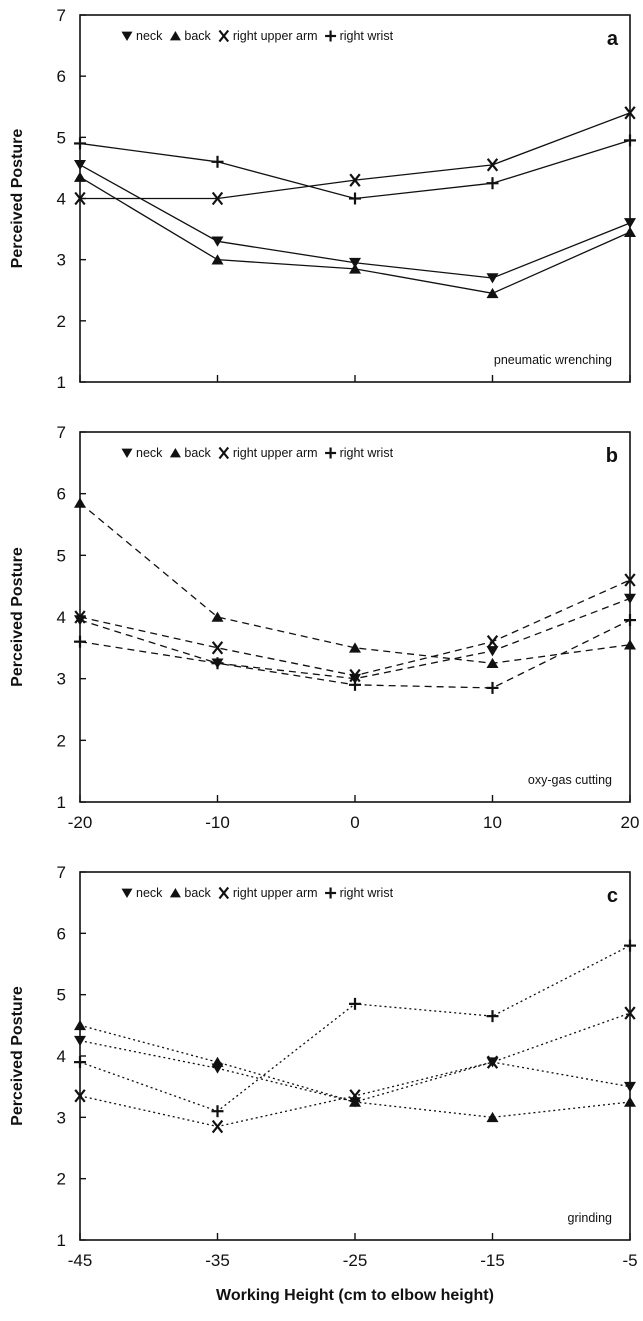  I want to click on panel-b-data-point-triangle-up, so click(217, 616).